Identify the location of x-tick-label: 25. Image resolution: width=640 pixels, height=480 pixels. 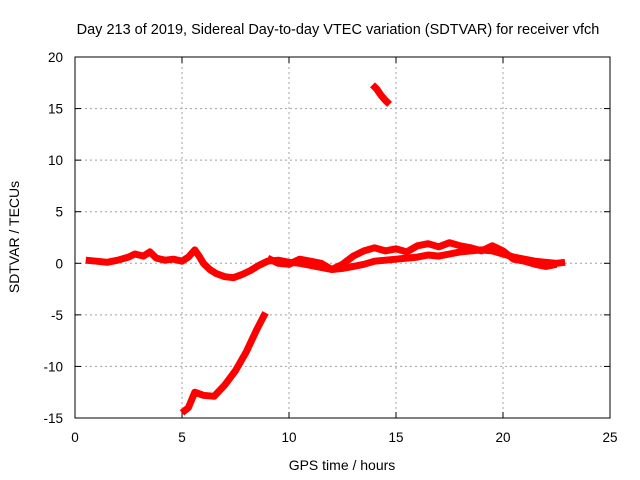
(609, 437).